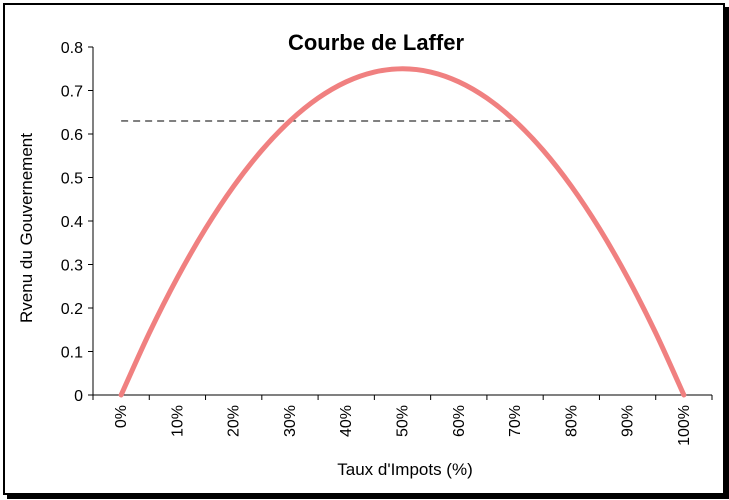  What do you see at coordinates (459, 421) in the screenshot?
I see `x-tick-label: 60%` at bounding box center [459, 421].